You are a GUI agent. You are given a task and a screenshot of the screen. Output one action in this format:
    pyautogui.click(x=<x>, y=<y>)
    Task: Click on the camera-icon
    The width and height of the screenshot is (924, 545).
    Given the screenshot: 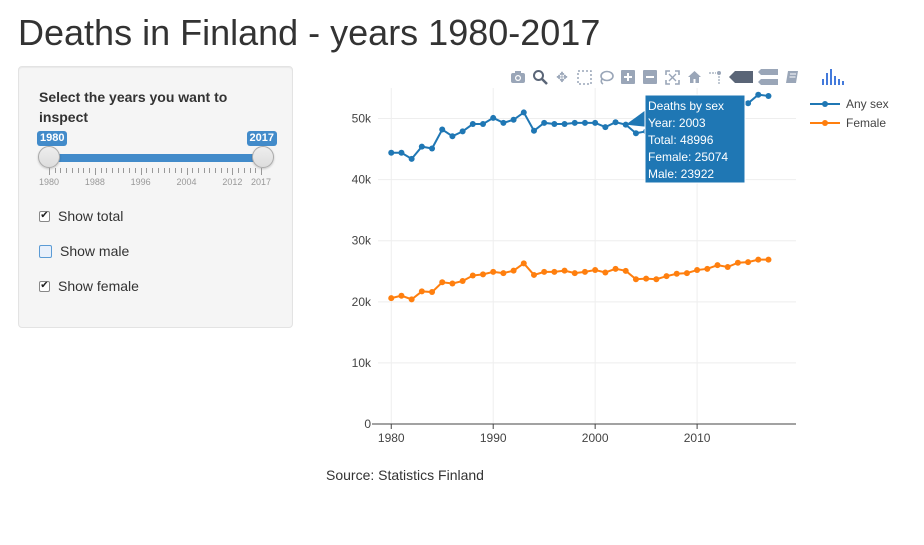 What is the action you would take?
    pyautogui.click(x=518, y=77)
    